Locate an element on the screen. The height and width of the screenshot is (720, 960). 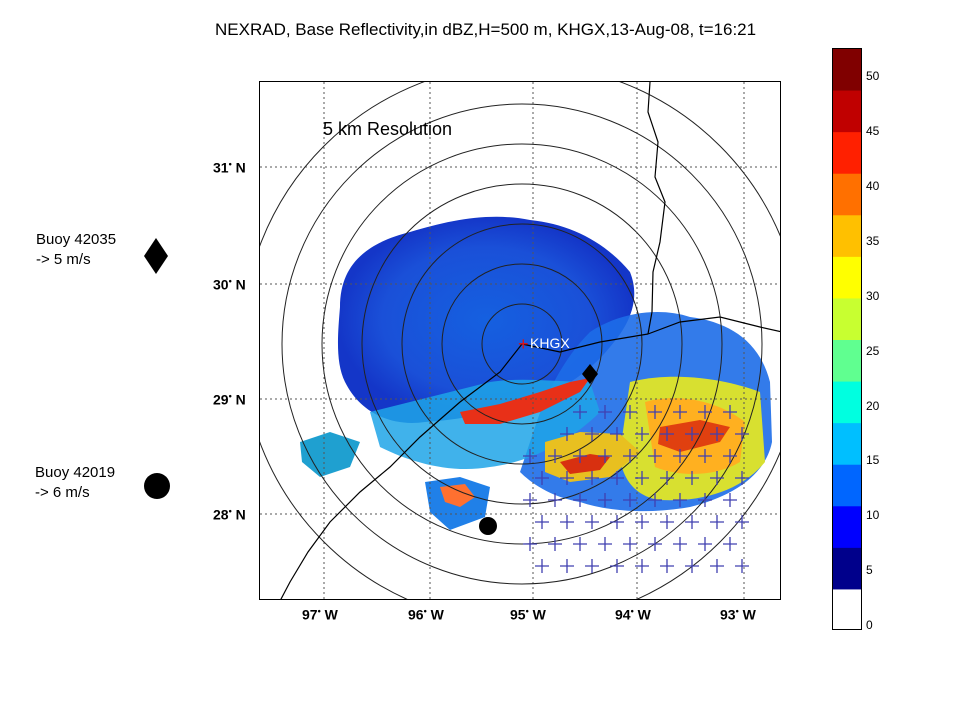
colorbar-tick-label: 35 is located at coordinates (873, 241).